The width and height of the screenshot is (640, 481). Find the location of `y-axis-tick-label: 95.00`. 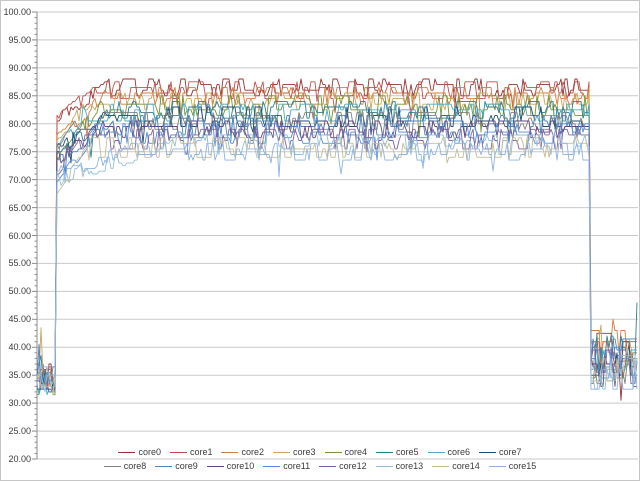

y-axis-tick-label: 95.00 is located at coordinates (19, 40).